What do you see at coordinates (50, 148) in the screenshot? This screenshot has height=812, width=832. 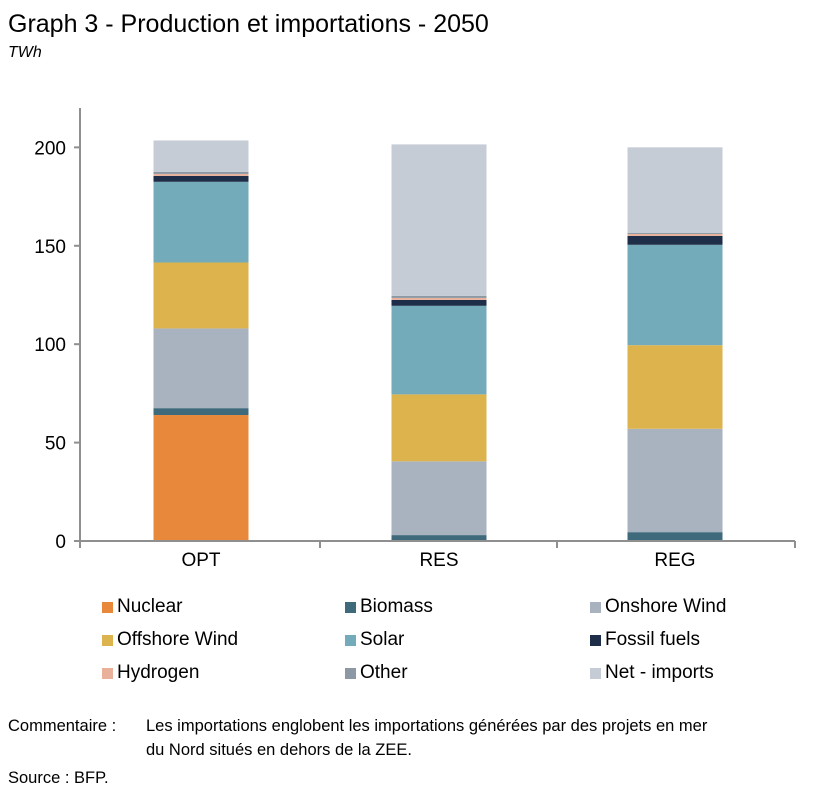 I see `y-tick-label: 200` at bounding box center [50, 148].